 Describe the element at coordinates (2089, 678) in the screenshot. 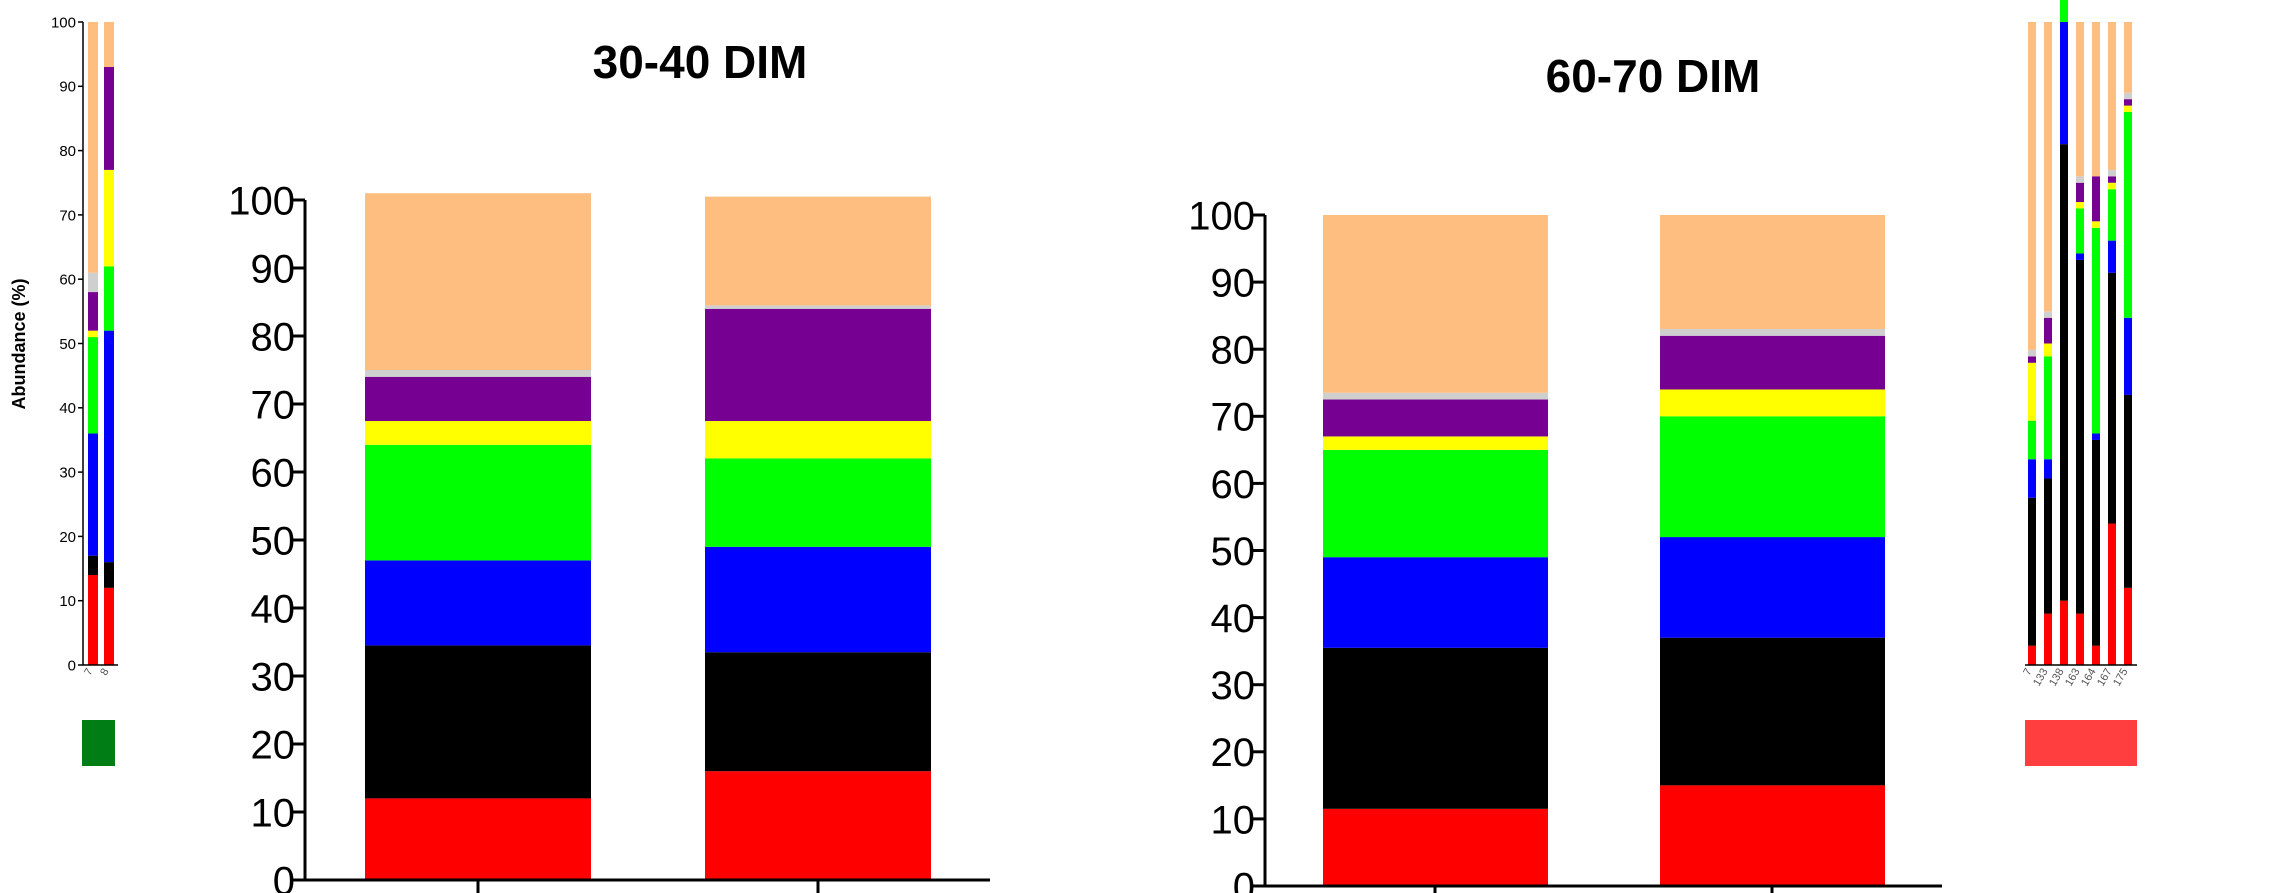

I see `x-category-label: 164` at that location.